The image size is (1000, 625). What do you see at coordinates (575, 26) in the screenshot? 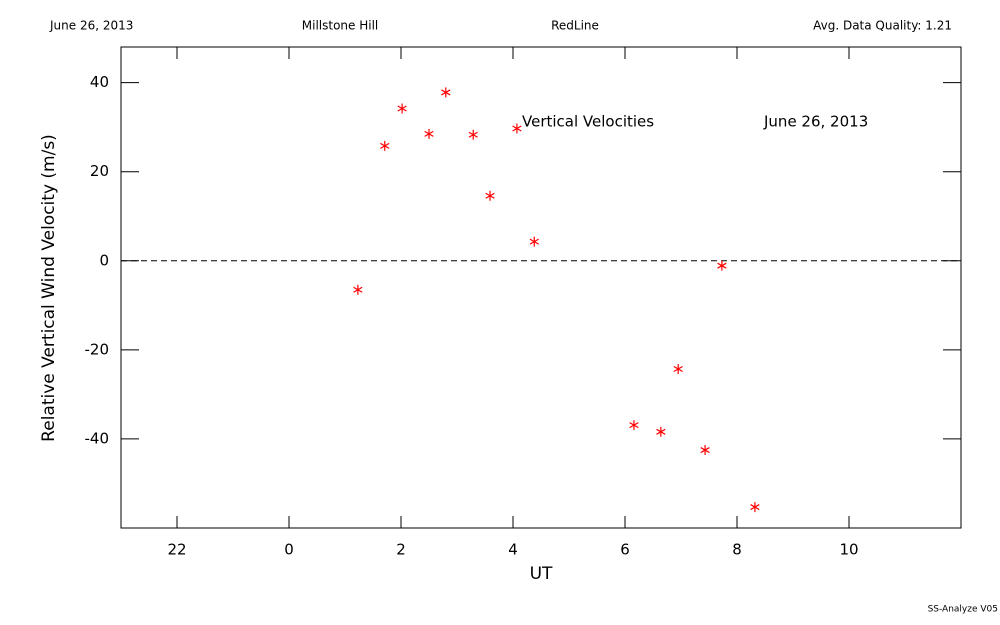
I see `header-instrument: RedLine` at bounding box center [575, 26].